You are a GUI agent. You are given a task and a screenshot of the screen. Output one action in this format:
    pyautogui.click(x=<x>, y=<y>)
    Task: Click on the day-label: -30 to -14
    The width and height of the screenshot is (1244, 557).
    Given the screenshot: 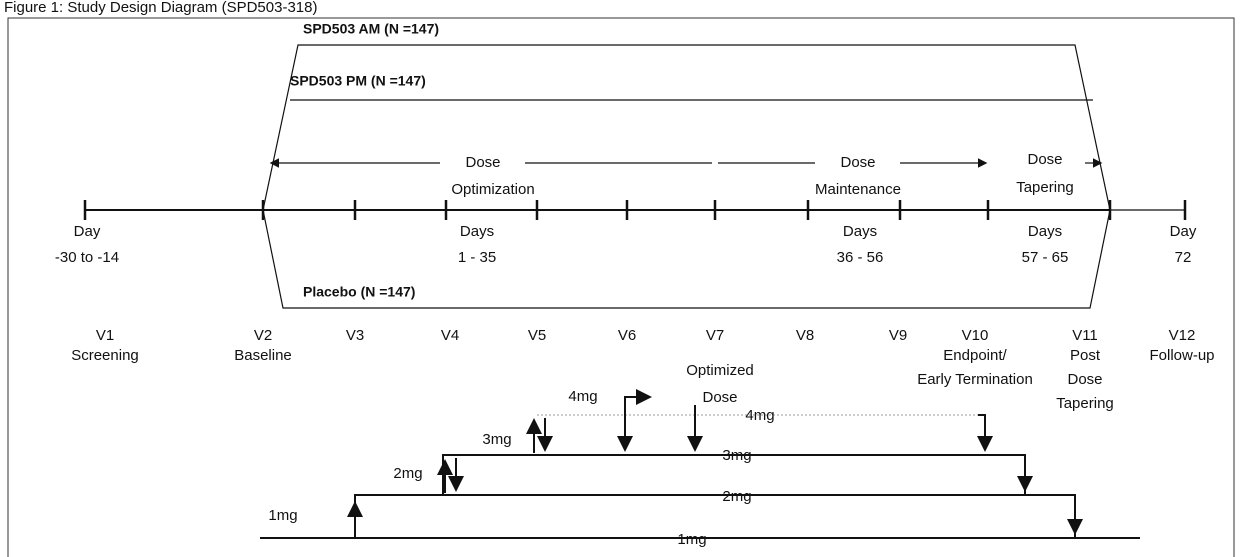 What is the action you would take?
    pyautogui.click(x=87, y=257)
    